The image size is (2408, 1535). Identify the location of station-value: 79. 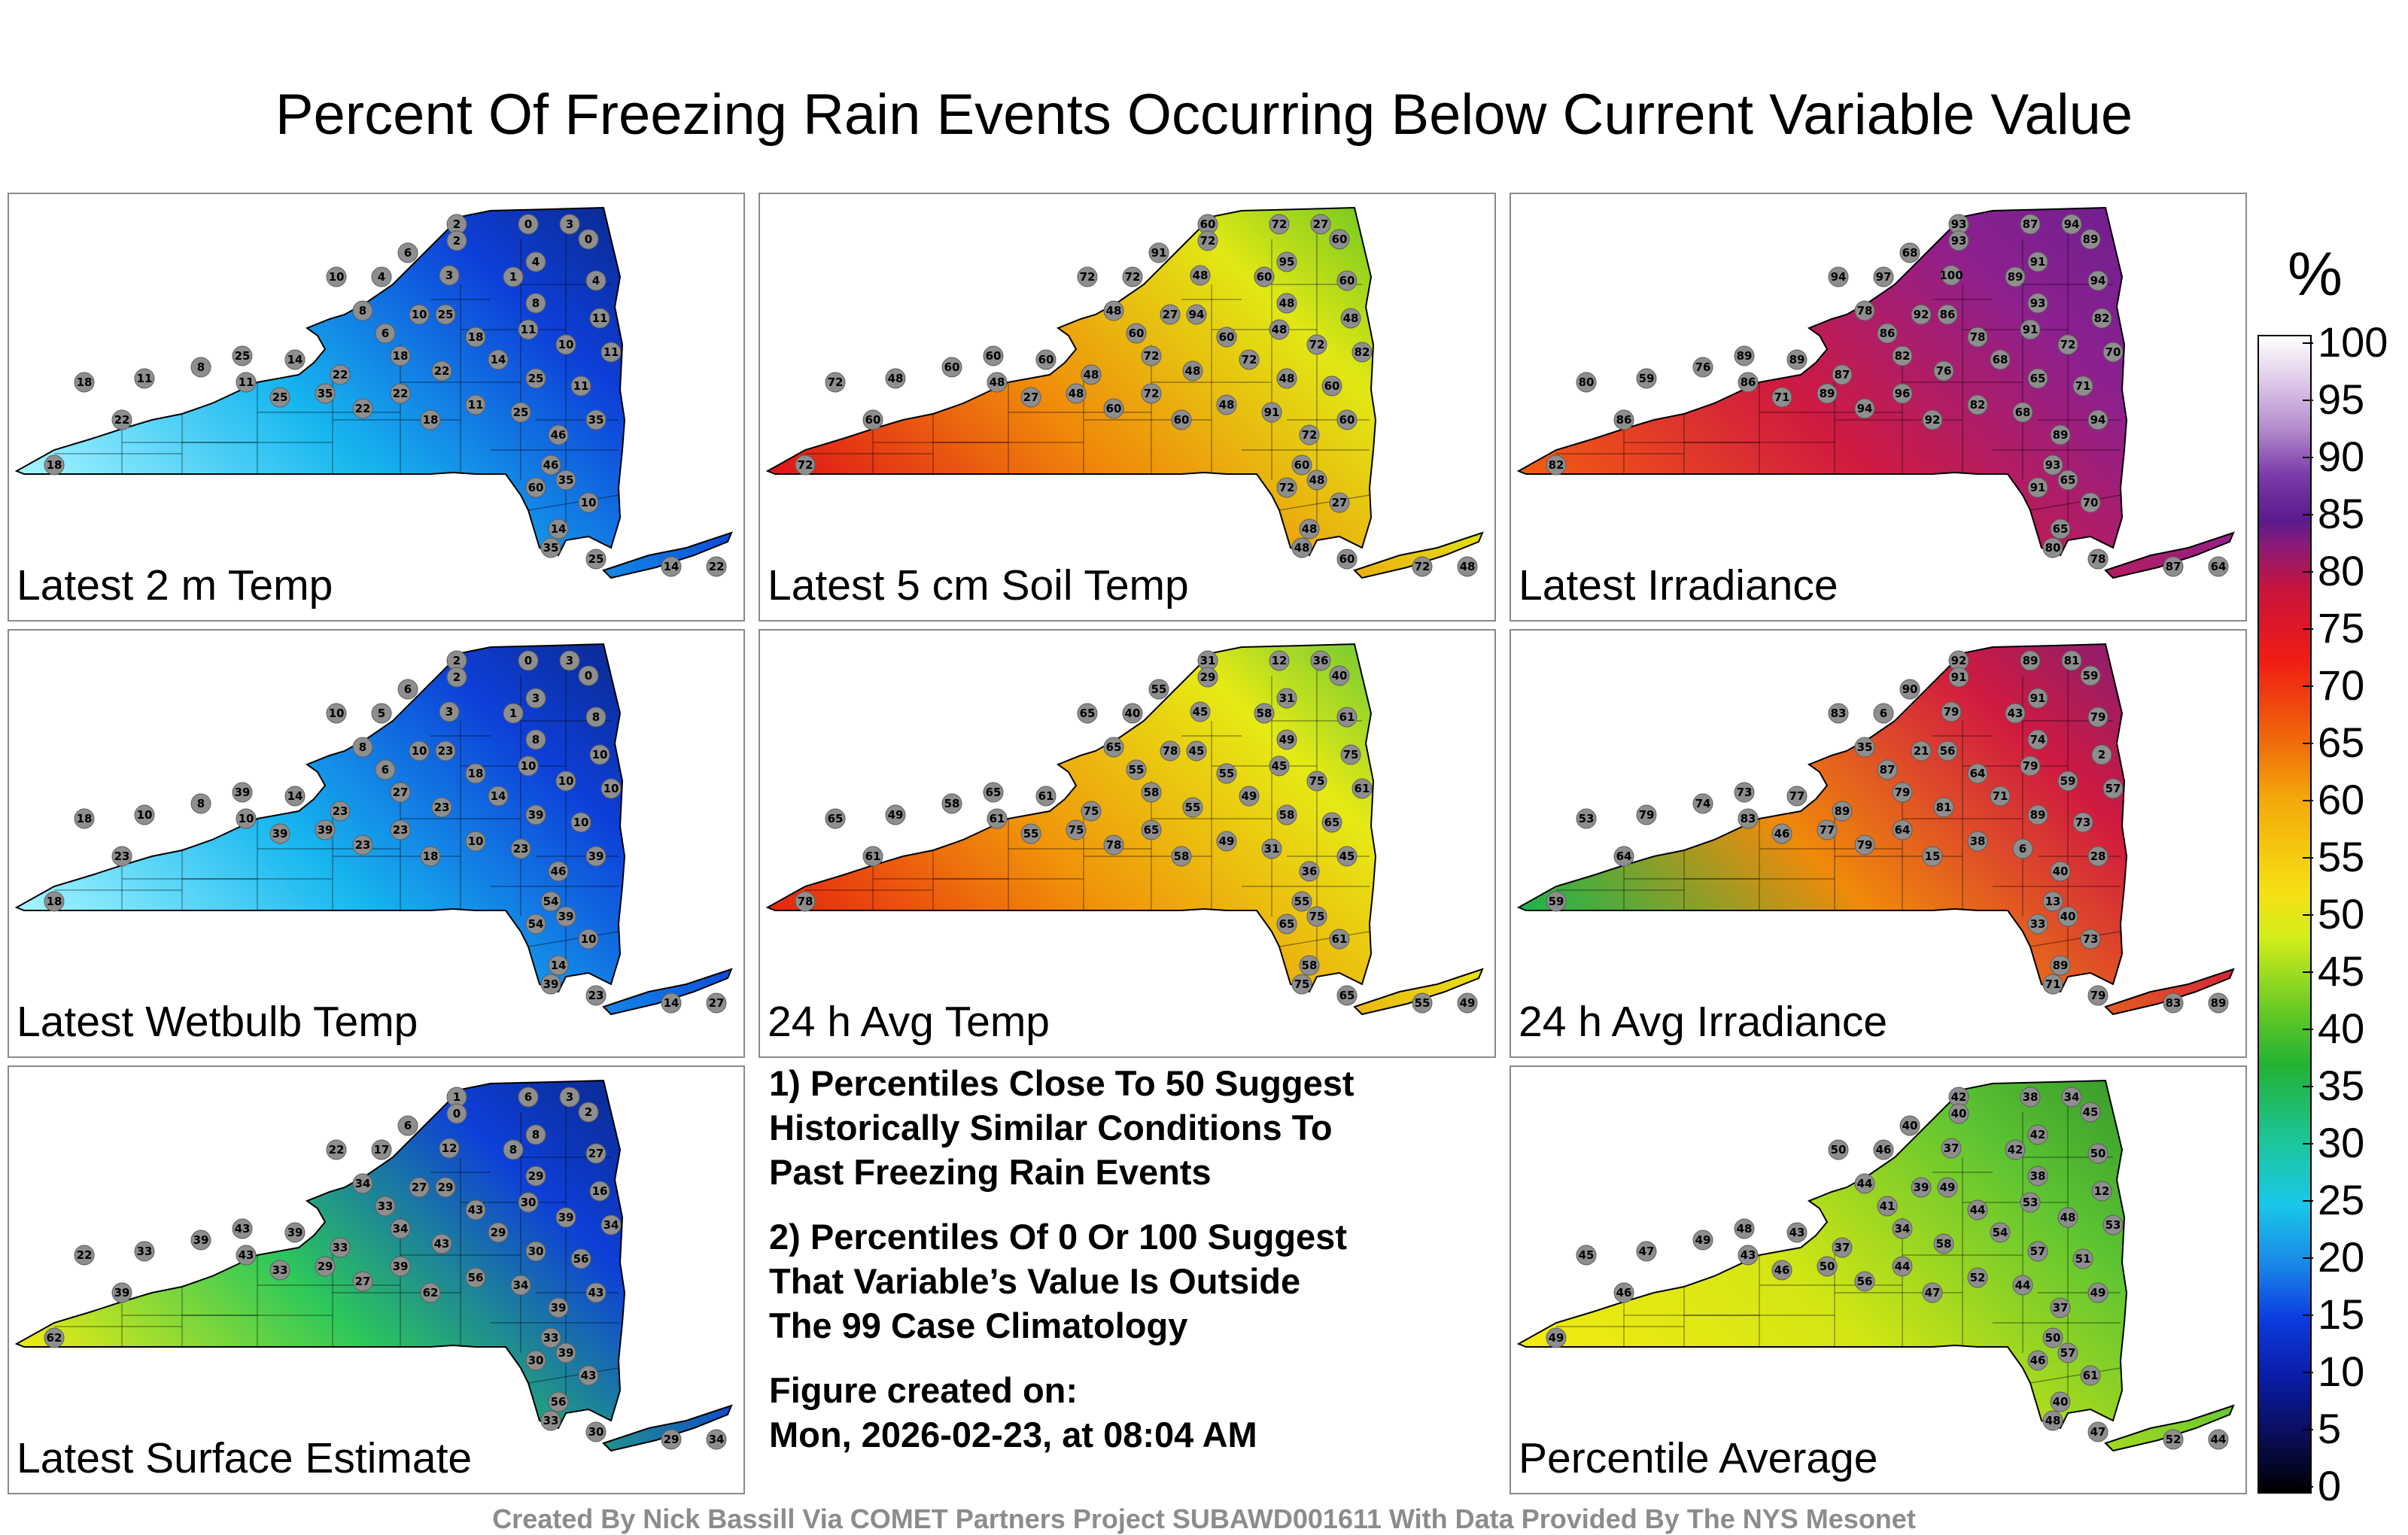
(1903, 792).